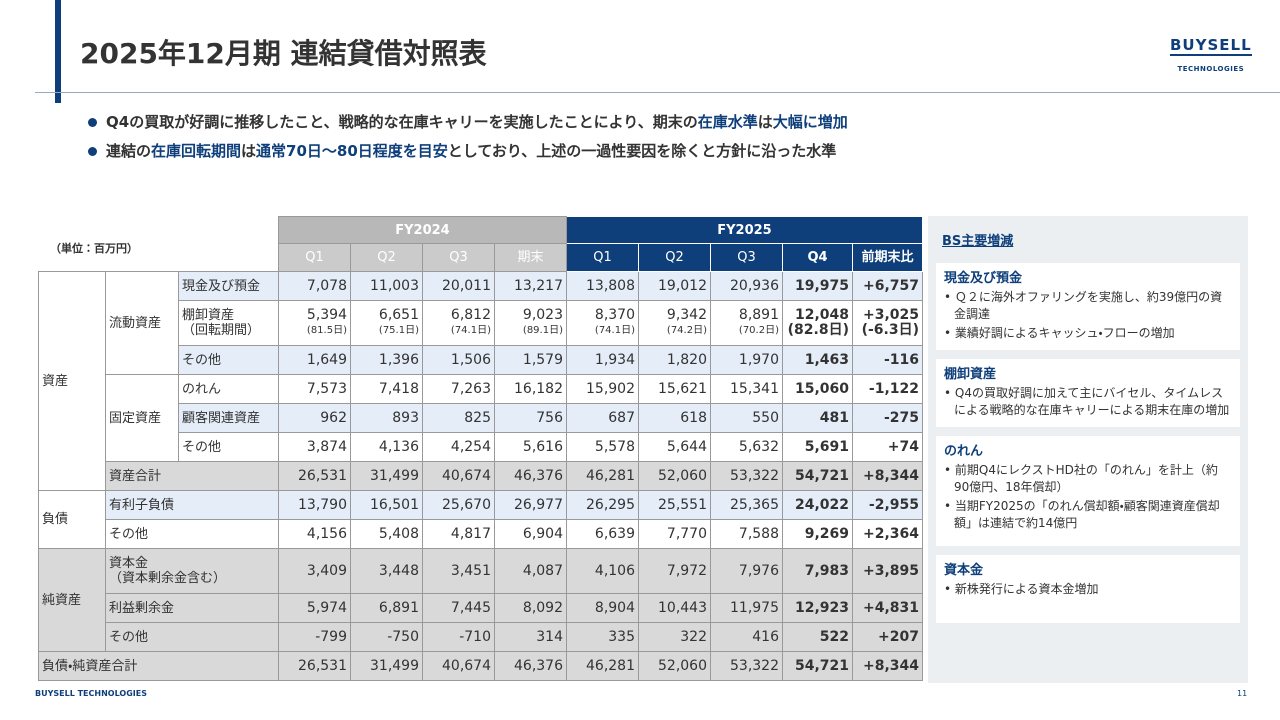 This screenshot has height=720, width=1280. I want to click on cell: 1,649, so click(314, 360).